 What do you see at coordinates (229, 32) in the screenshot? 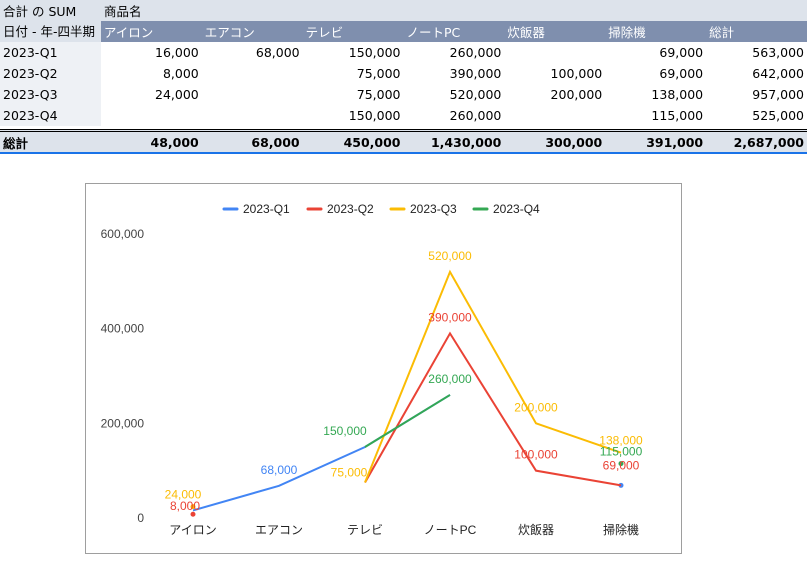
I see `column-header: エアコン` at bounding box center [229, 32].